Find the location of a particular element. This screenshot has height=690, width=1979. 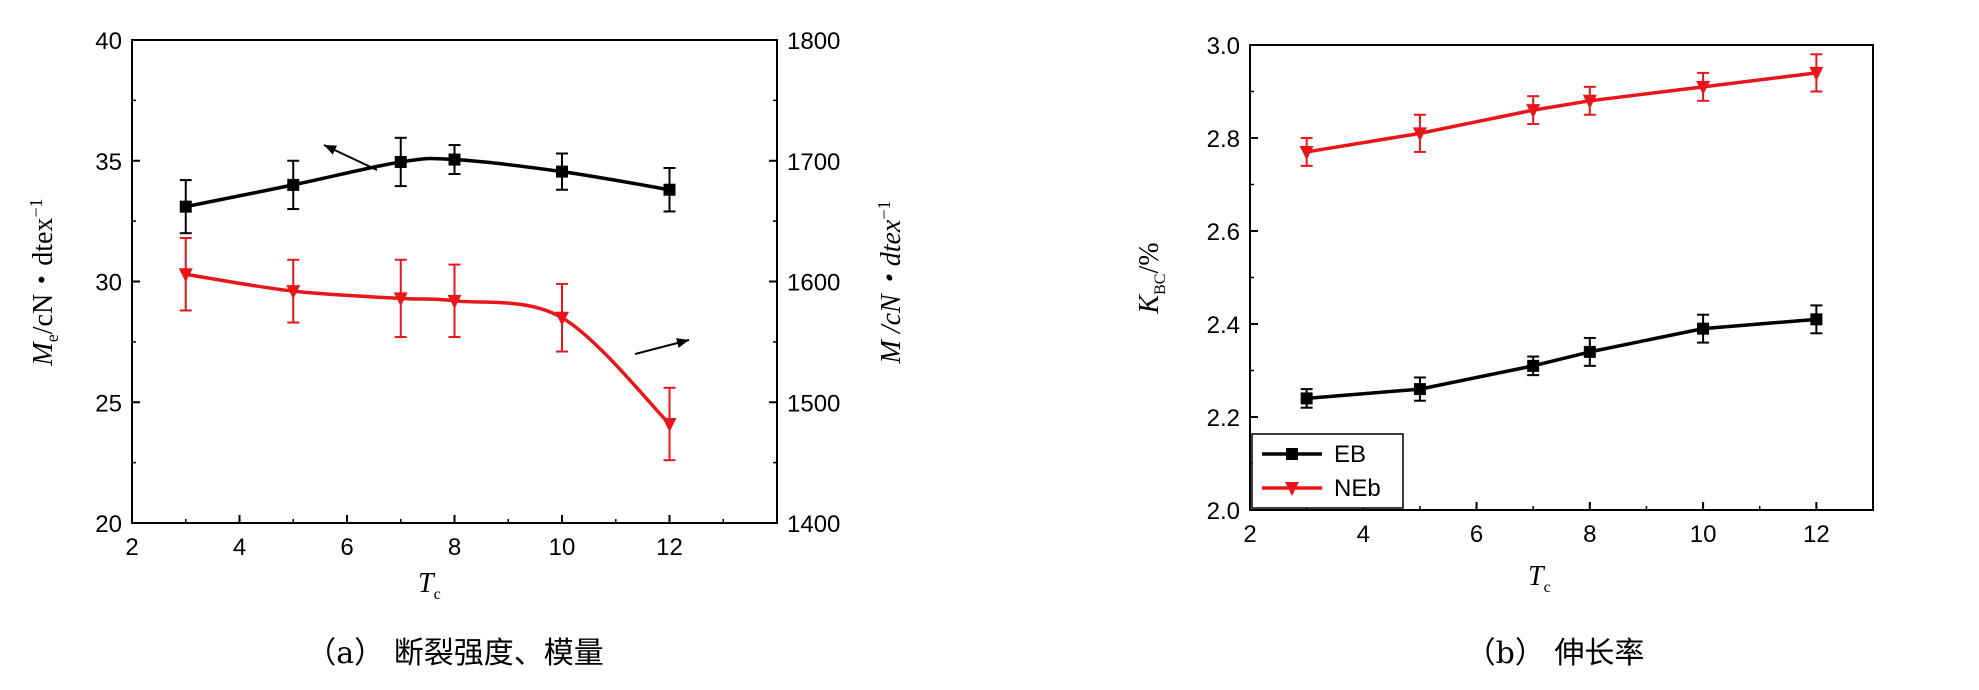

legend-box is located at coordinates (1327, 471).